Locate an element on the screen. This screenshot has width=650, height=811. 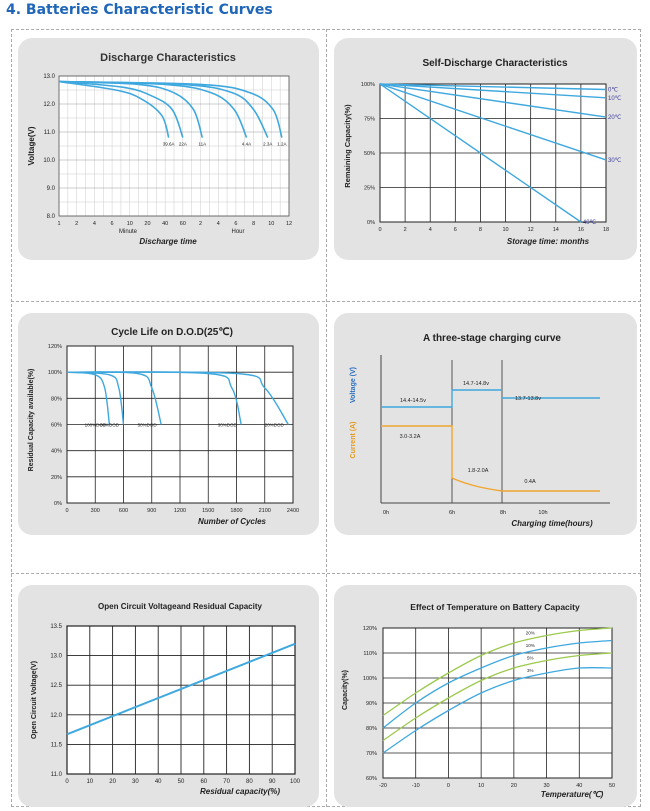
y-axis-title: Capacity(%) is located at coordinates (345, 690).